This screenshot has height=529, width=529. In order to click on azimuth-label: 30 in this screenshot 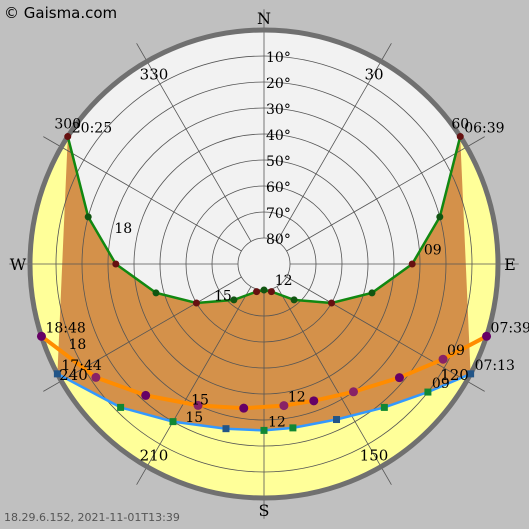, I will do `click(373, 74)`.